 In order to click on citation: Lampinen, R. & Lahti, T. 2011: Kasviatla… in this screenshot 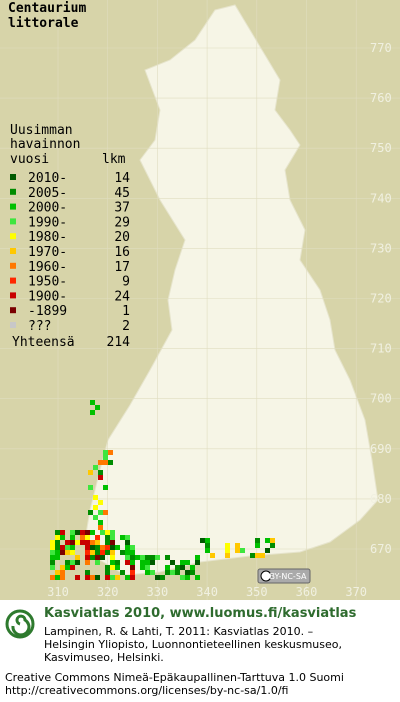, I will do `click(178, 631)`.